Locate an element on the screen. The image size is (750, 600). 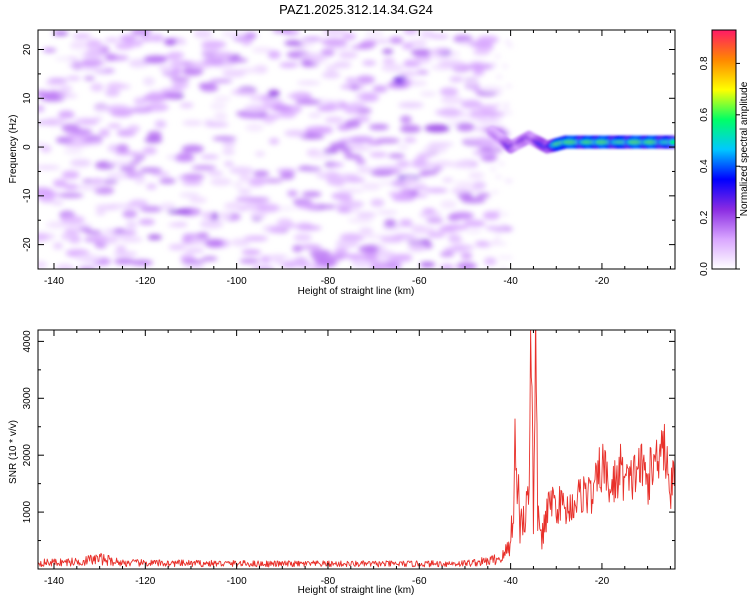
y-tick-label: 10 is located at coordinates (27, 98).